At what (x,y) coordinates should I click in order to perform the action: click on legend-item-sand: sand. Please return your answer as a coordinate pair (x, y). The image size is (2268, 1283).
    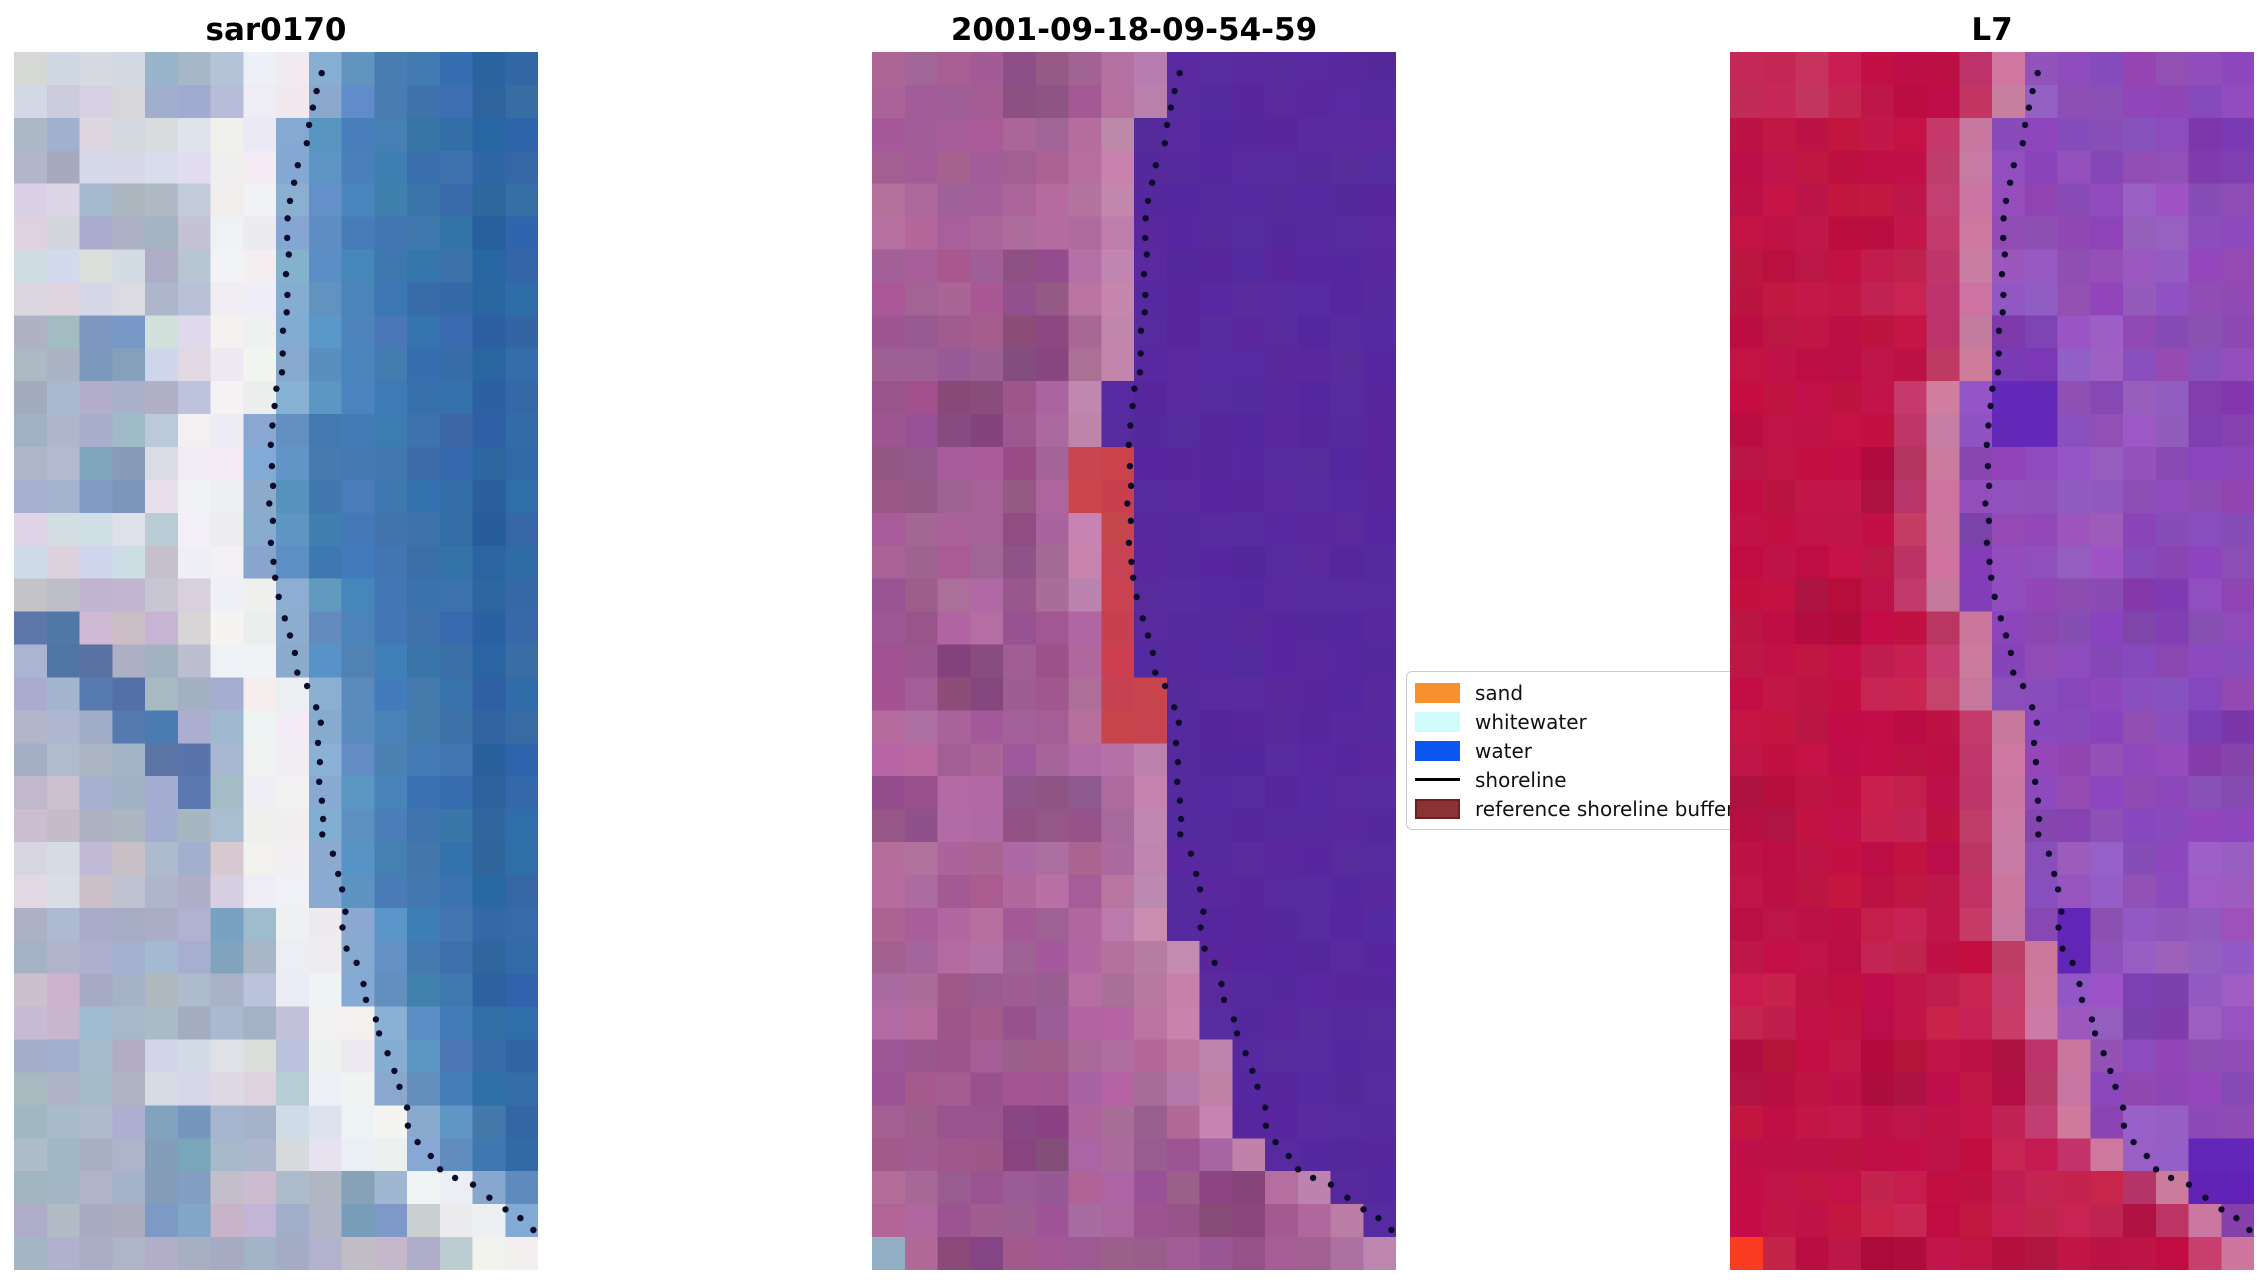
    Looking at the image, I should click on (1581, 692).